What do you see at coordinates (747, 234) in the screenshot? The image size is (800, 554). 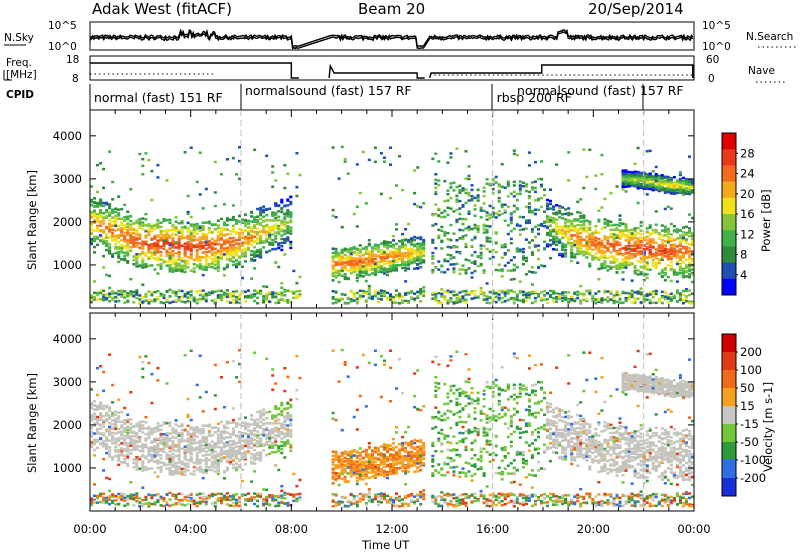 I see `colorbar-tick-label: 12` at bounding box center [747, 234].